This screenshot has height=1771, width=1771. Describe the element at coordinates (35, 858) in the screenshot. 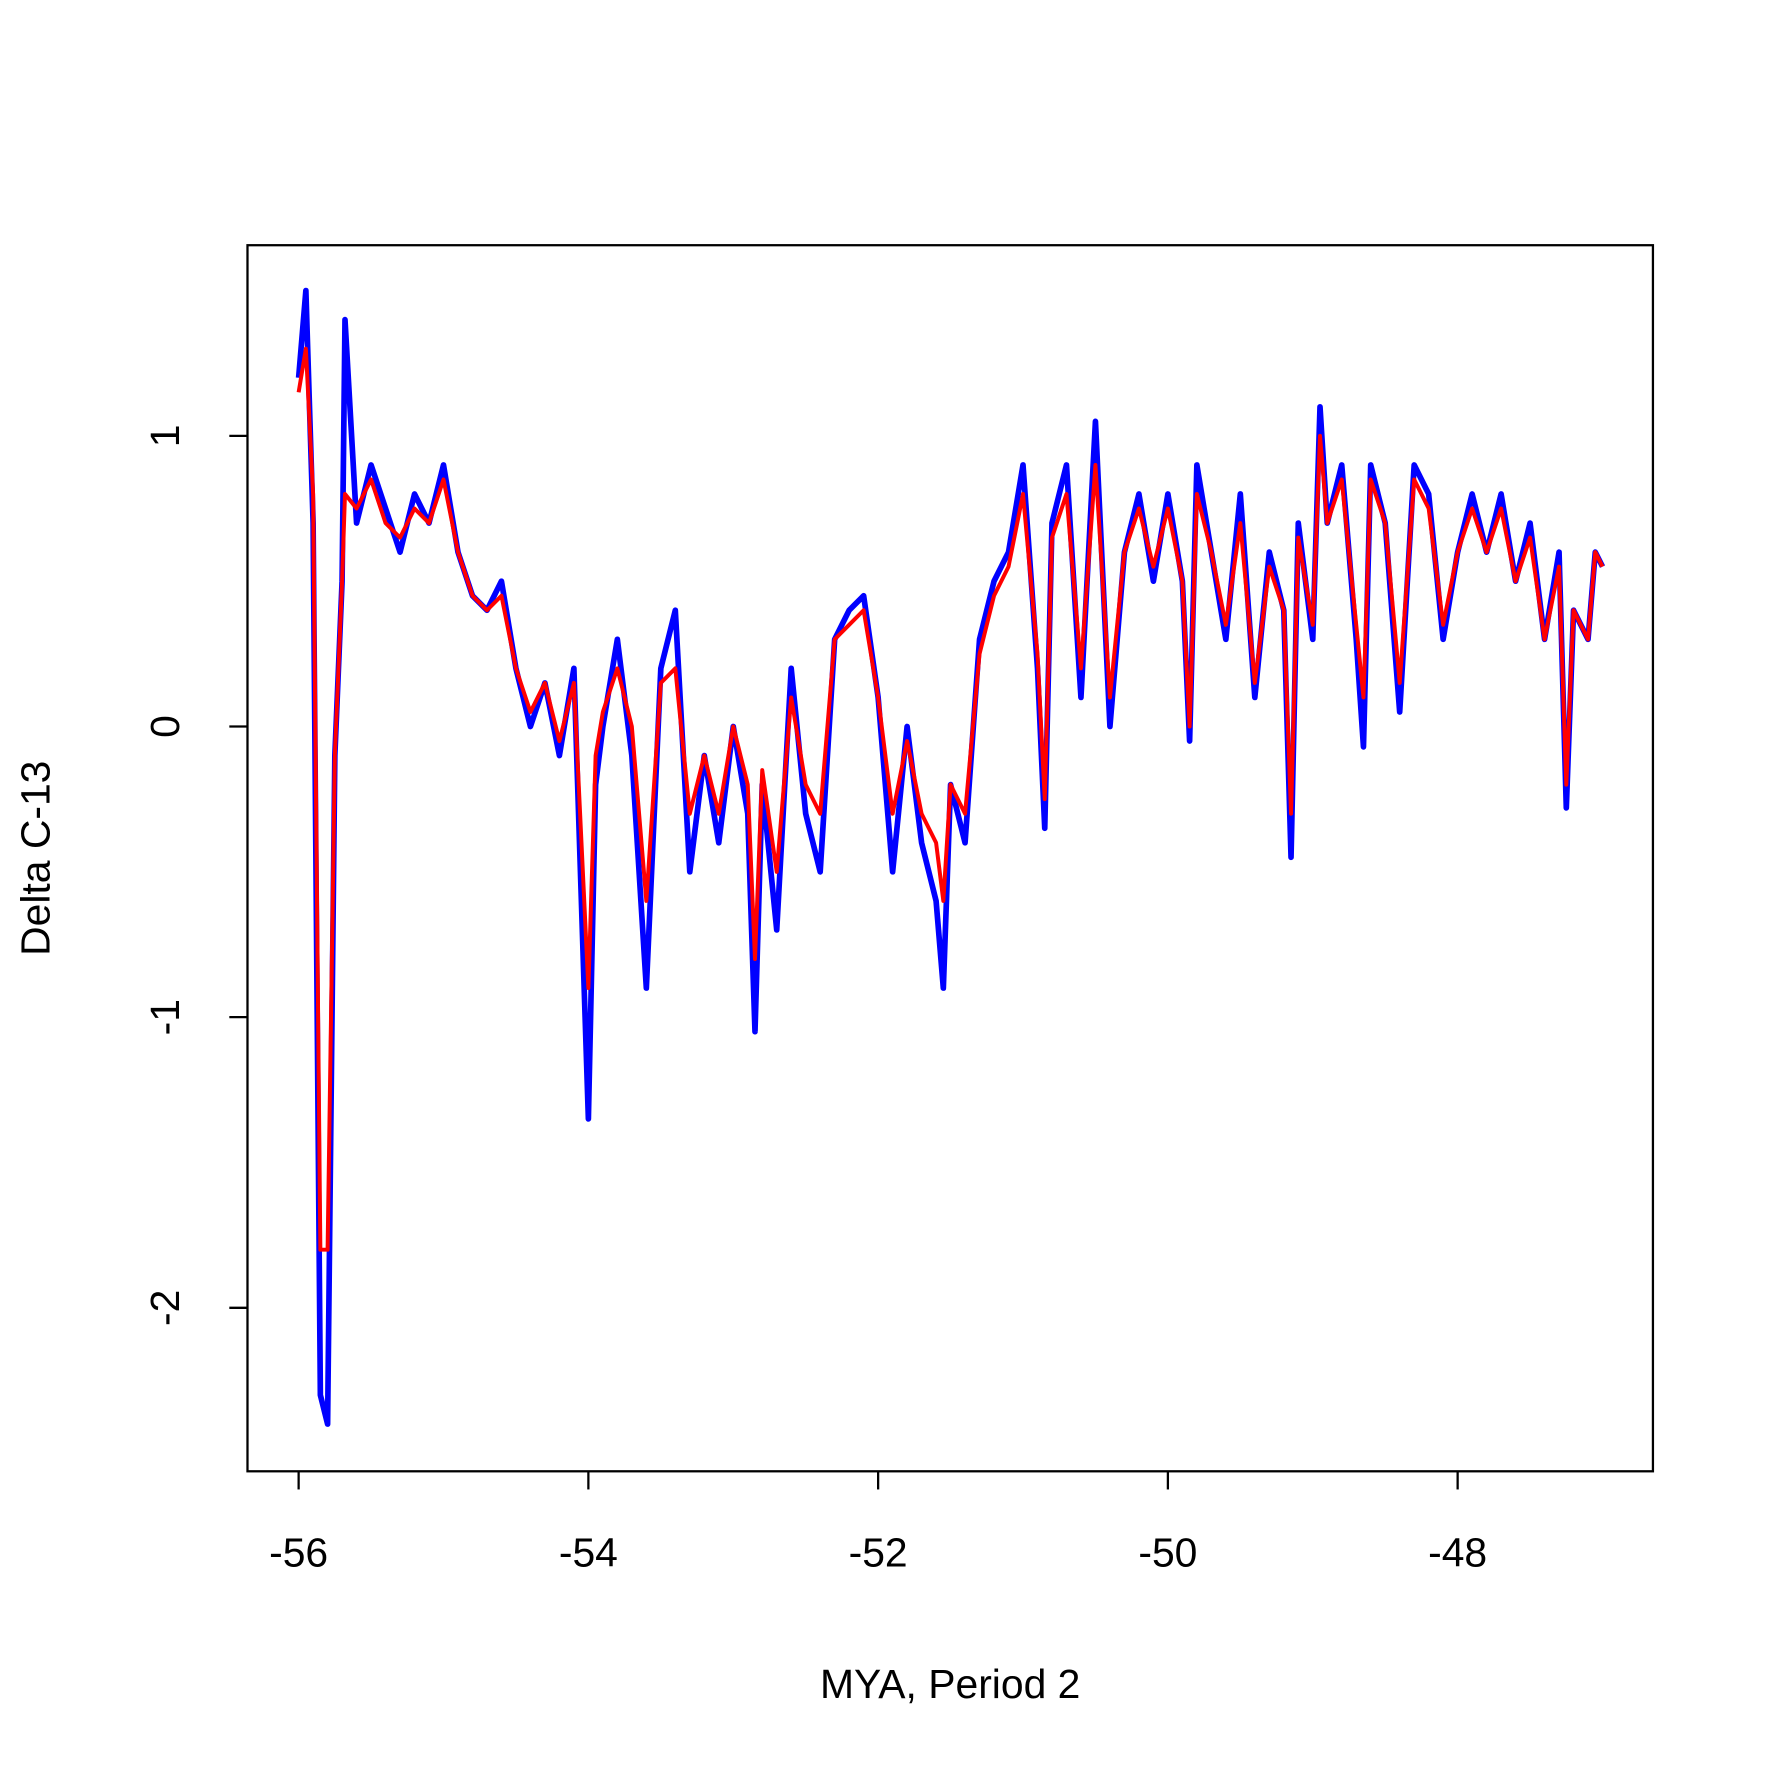

I see `y-axis-title: Delta C-13` at that location.